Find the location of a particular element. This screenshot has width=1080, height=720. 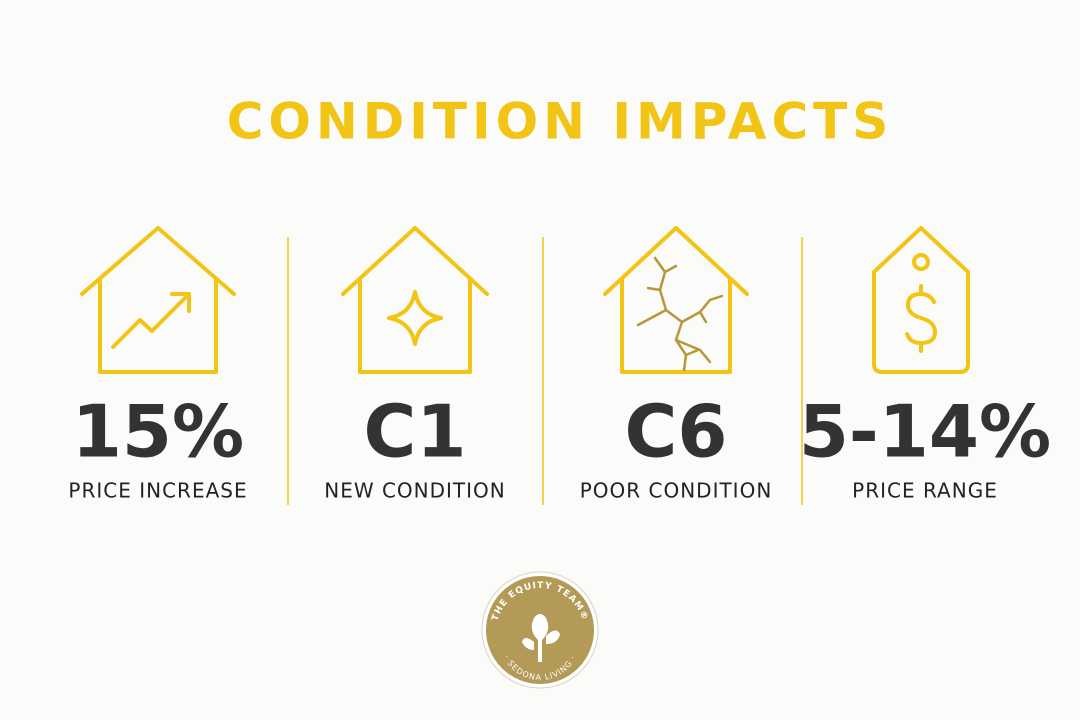

stat-value: 15% is located at coordinates (158, 432).